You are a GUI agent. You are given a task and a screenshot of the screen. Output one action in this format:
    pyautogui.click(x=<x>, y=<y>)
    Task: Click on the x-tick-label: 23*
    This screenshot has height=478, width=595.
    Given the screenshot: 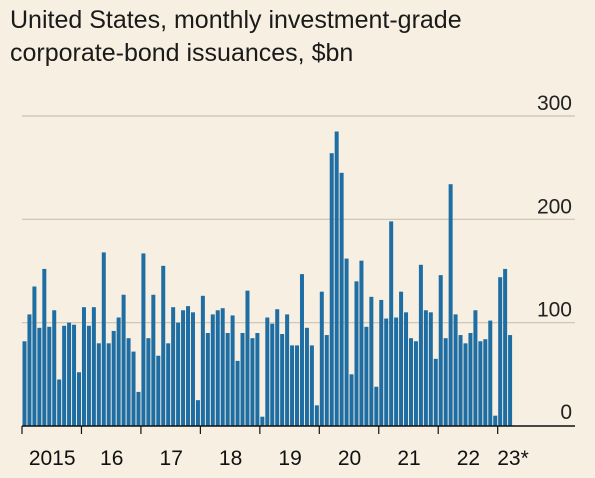 What is the action you would take?
    pyautogui.click(x=513, y=458)
    